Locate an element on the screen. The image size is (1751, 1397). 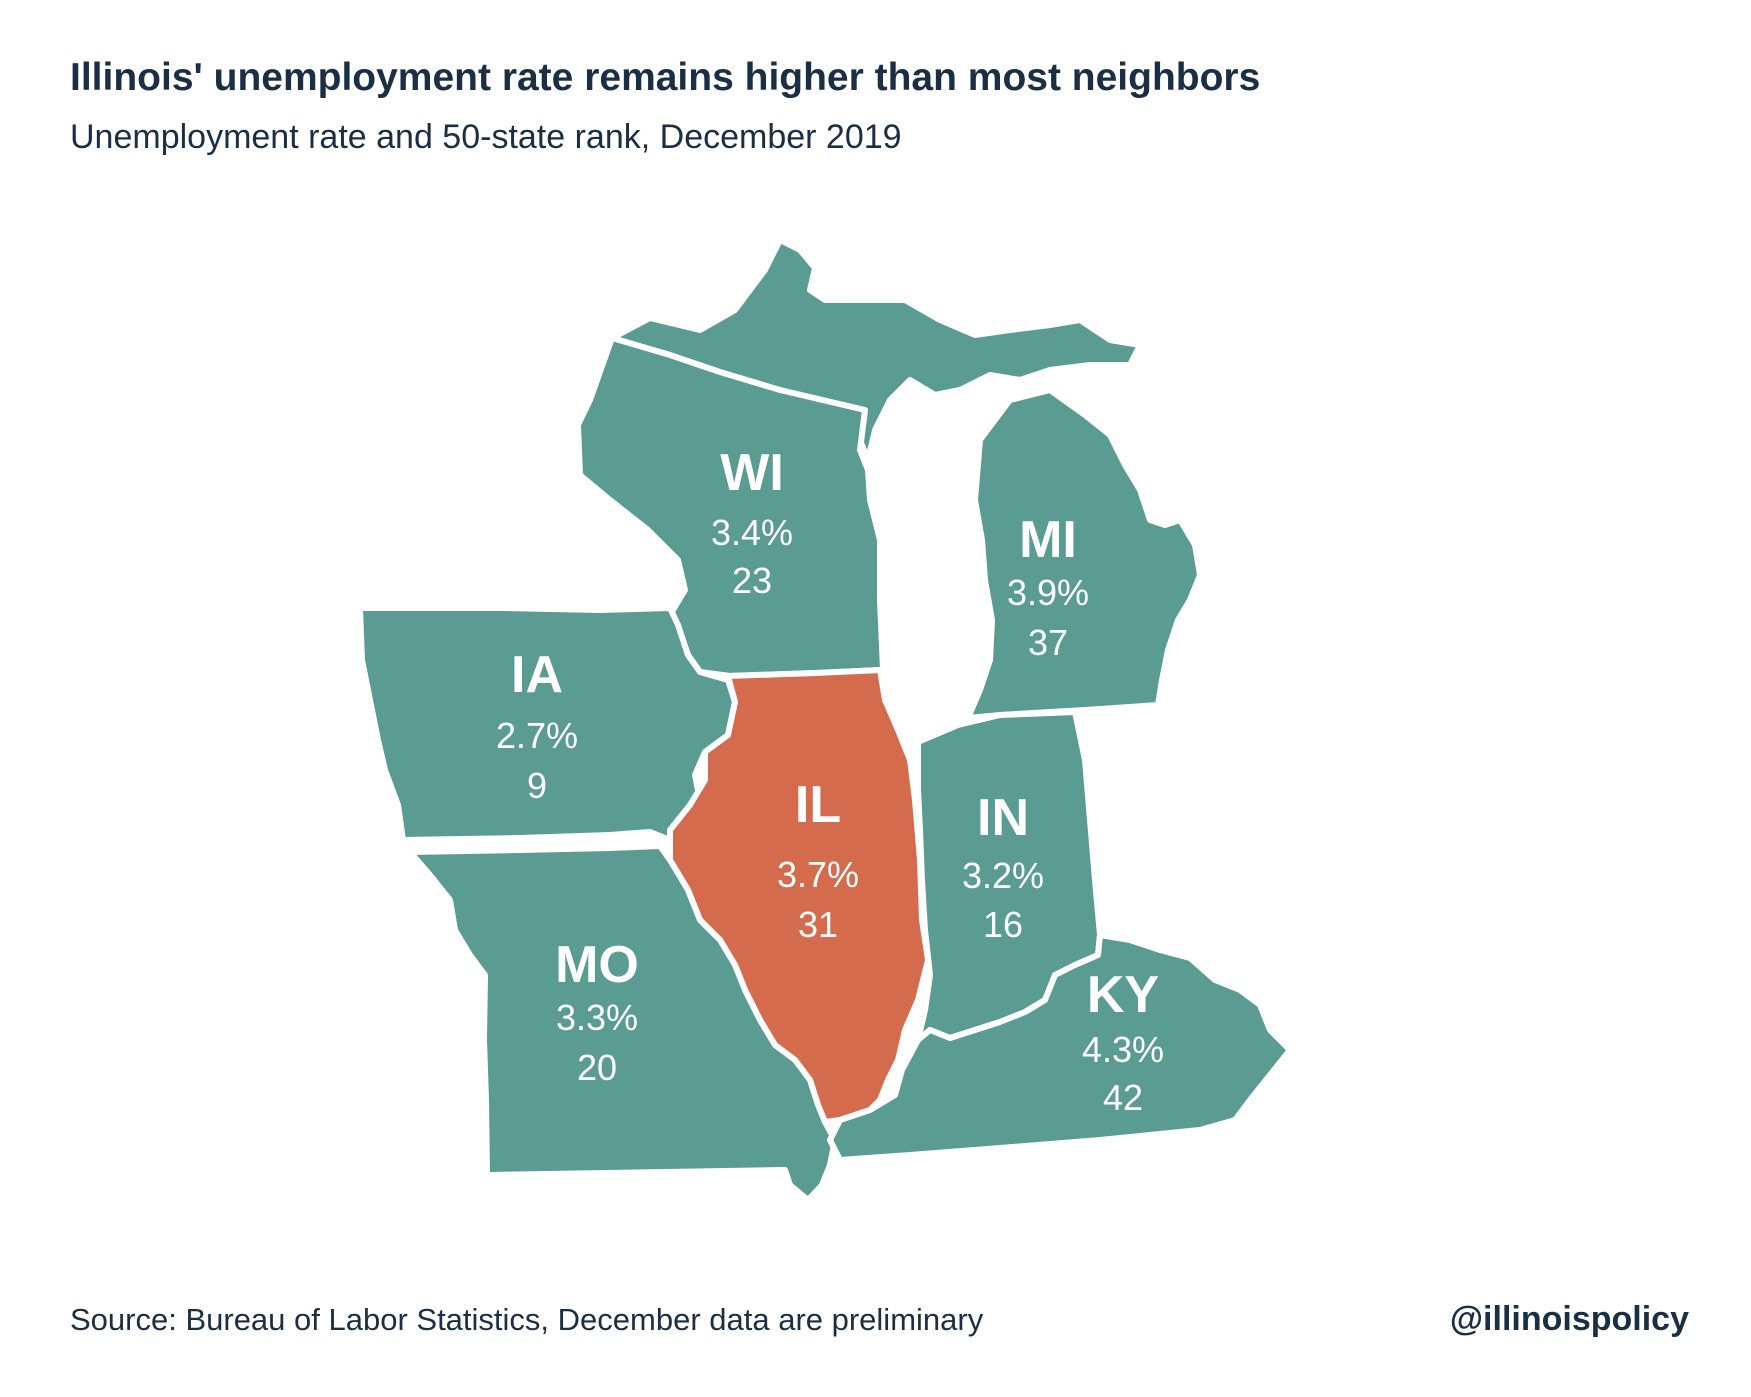
label-il: IL 3.7% 31 is located at coordinates (818, 860).